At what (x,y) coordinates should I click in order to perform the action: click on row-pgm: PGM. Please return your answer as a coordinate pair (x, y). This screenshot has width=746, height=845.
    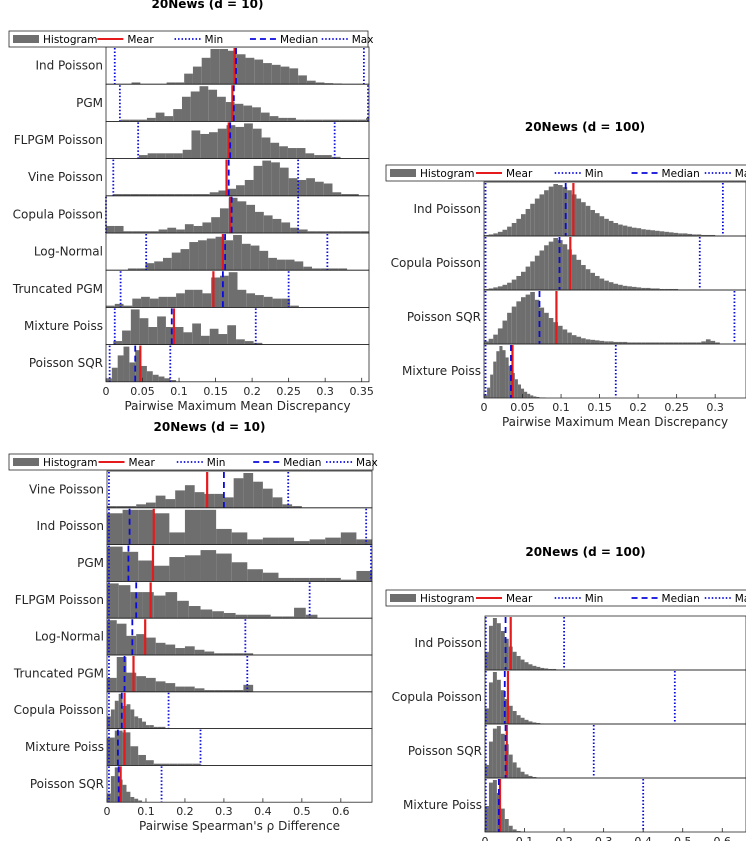
    Looking at the image, I should click on (223, 102).